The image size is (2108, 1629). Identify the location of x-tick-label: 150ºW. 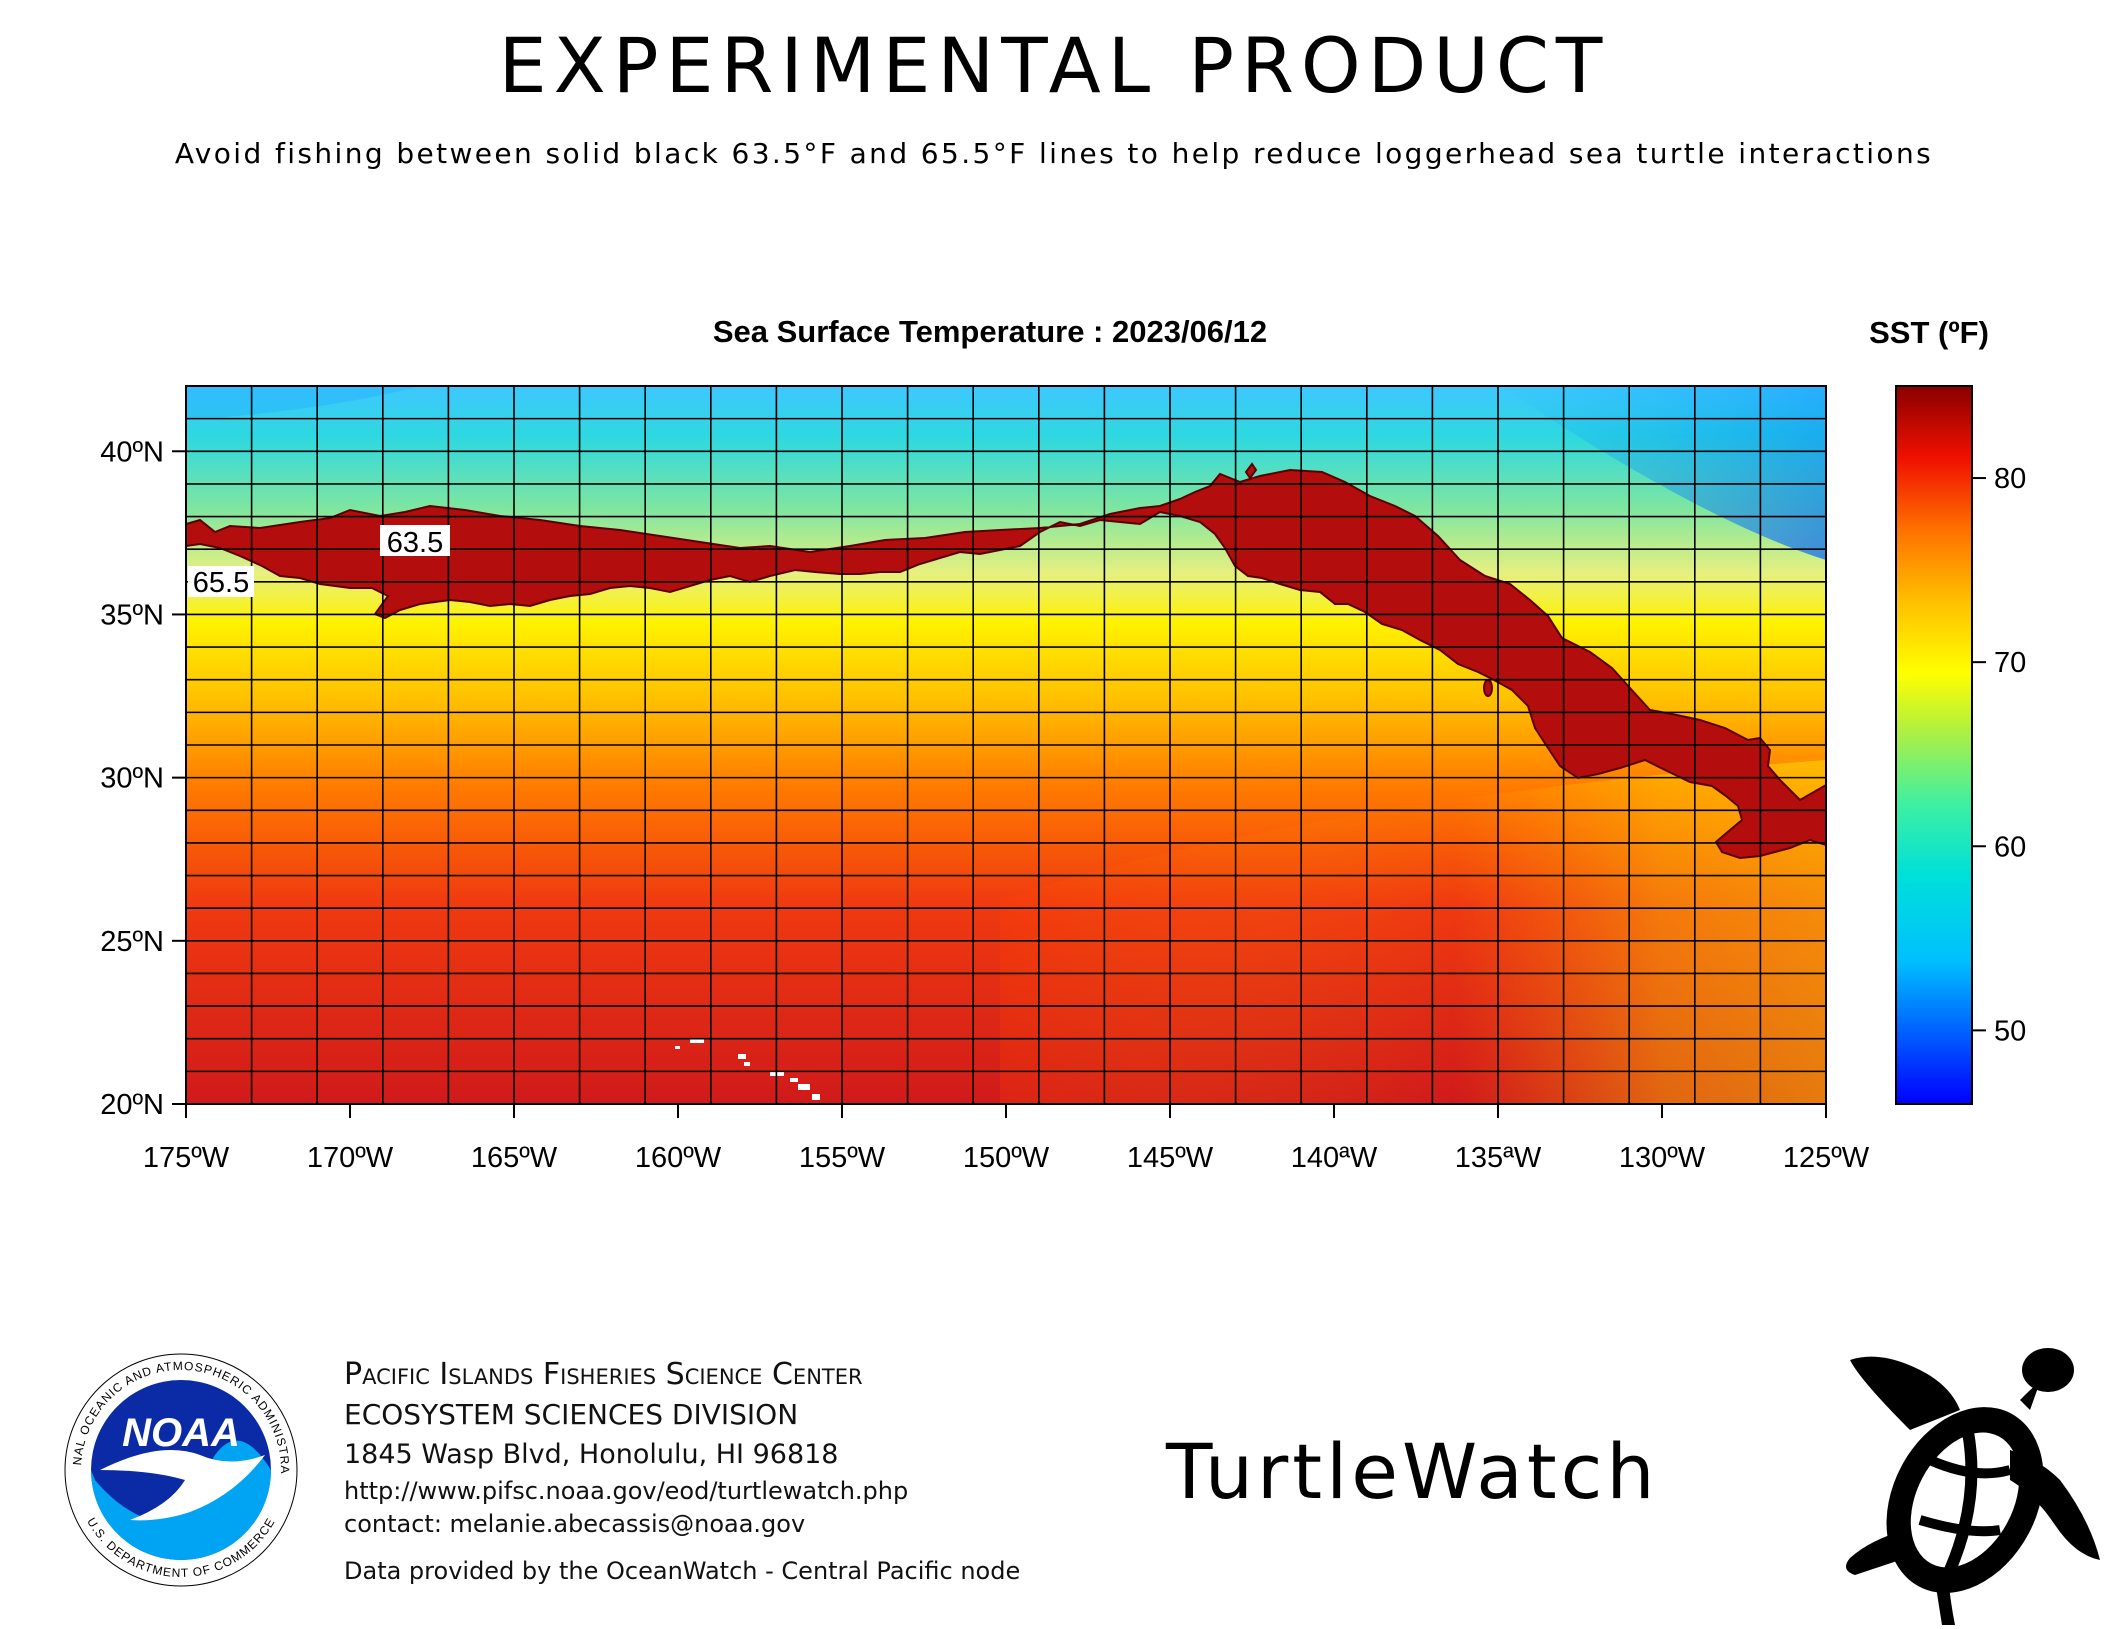
(1006, 1158).